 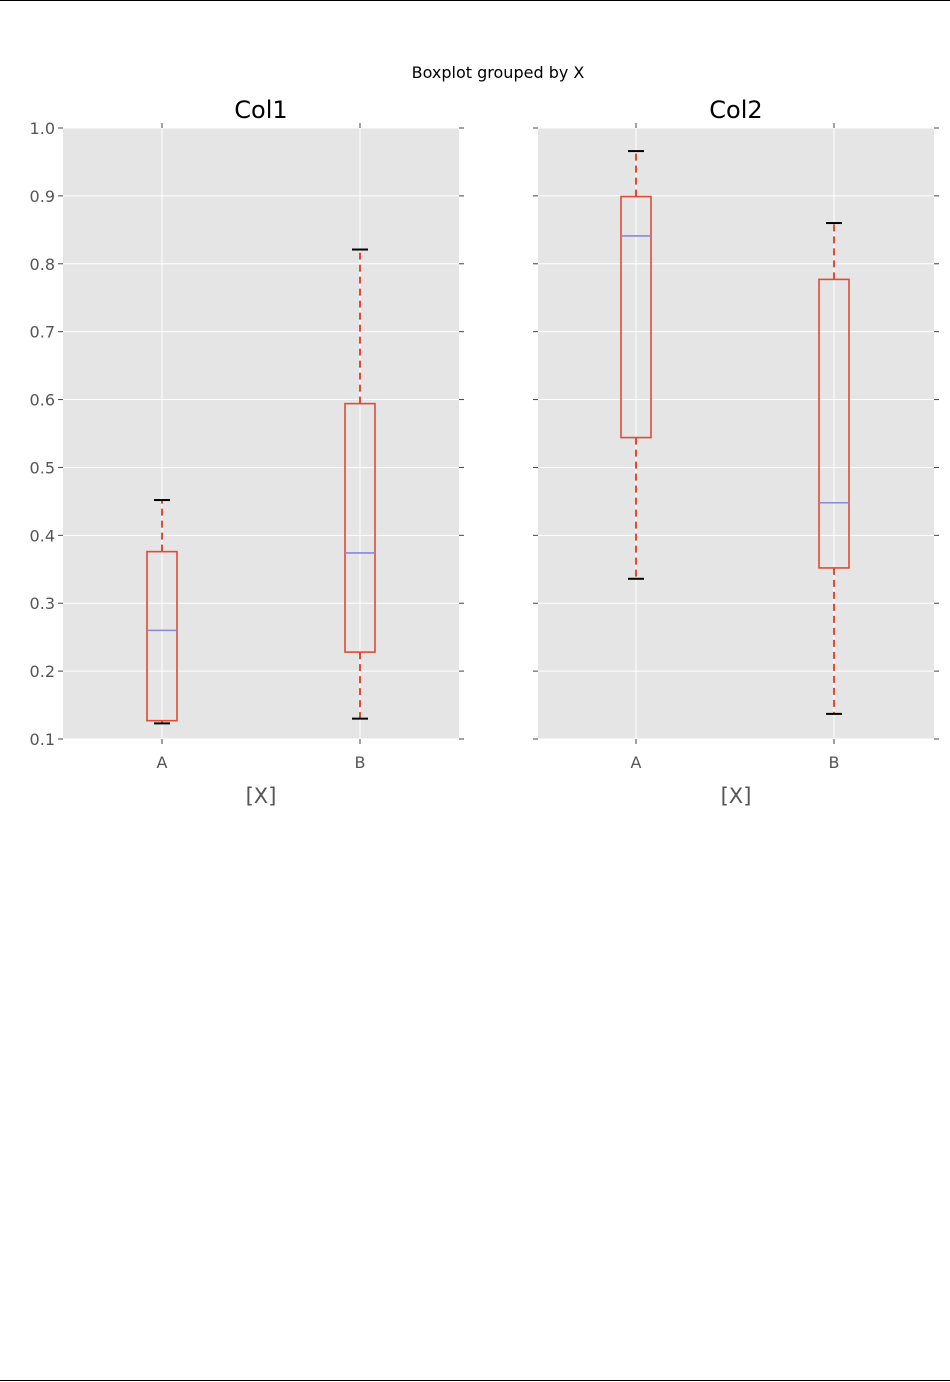 I want to click on y-tick-label: 0.2, so click(x=42, y=671).